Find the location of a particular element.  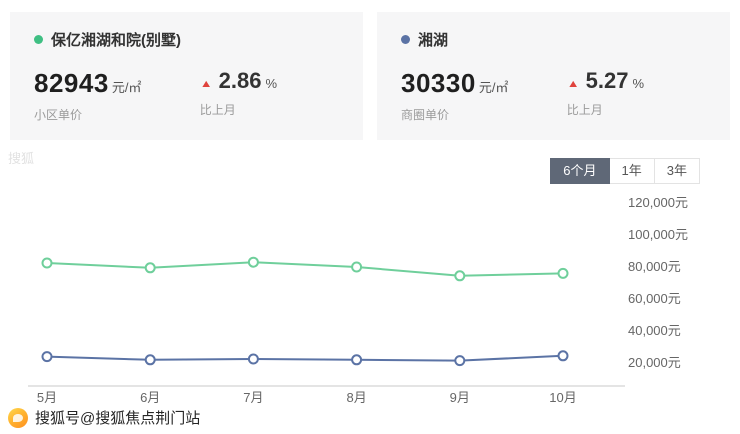

svg-text: 6月 is located at coordinates (150, 397).